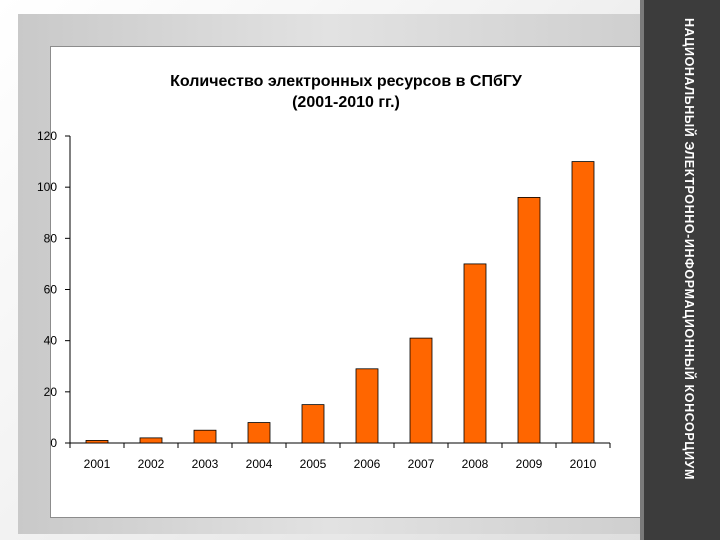 The image size is (720, 540). Describe the element at coordinates (475, 464) in the screenshot. I see `x-tick-label: 2008` at that location.